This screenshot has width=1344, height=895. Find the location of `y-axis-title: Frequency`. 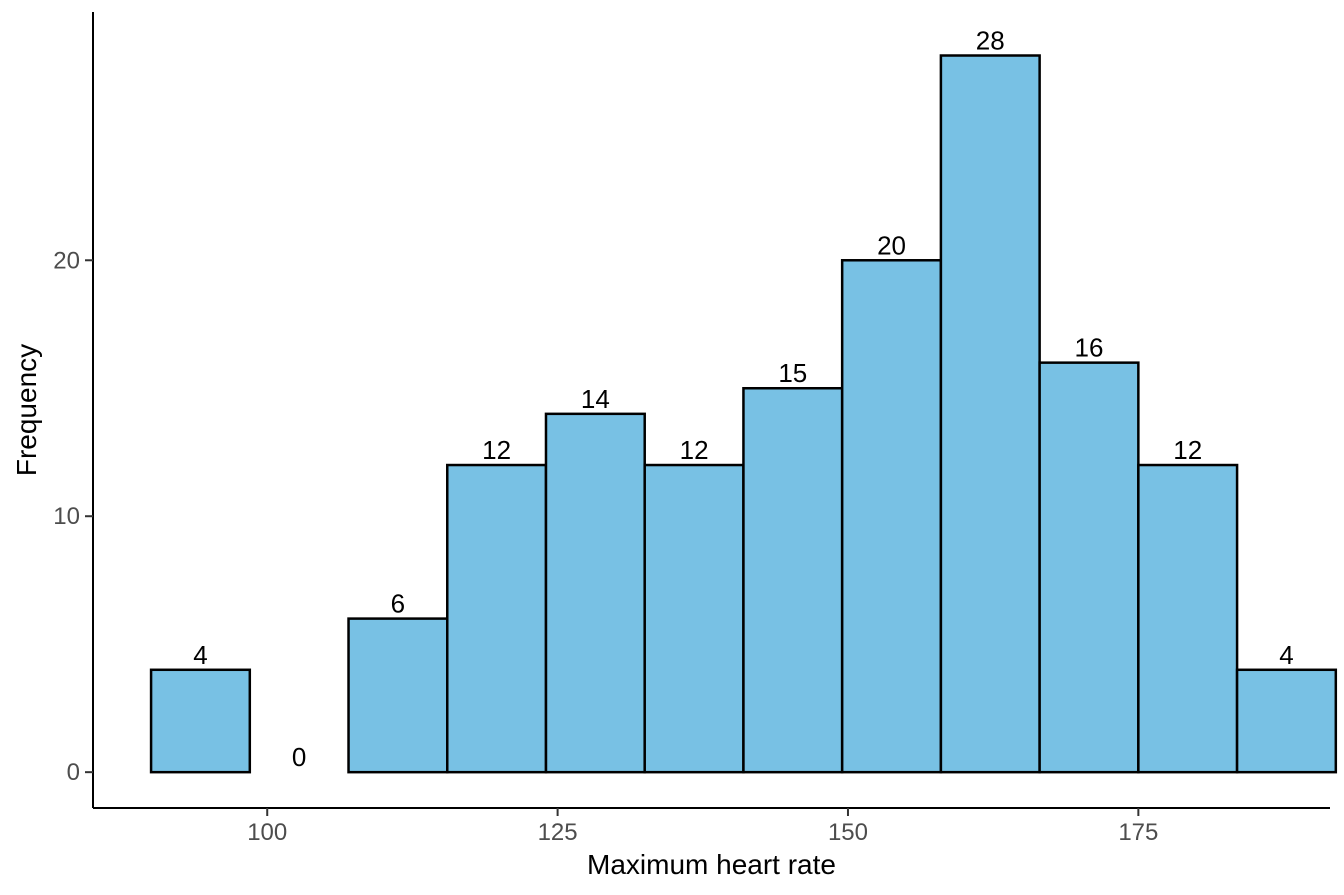

y-axis-title: Frequency is located at coordinates (26, 410).